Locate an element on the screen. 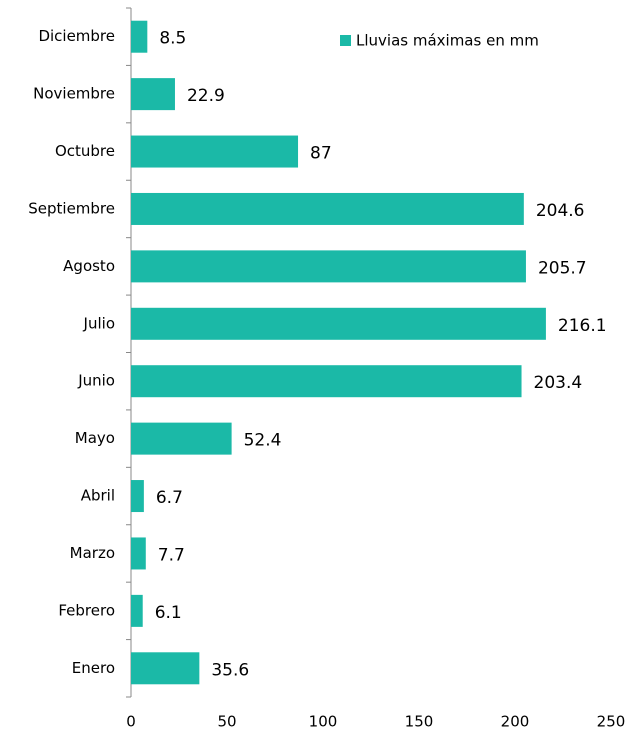 The width and height of the screenshot is (639, 736). y-tick-label: Enero is located at coordinates (93, 668).